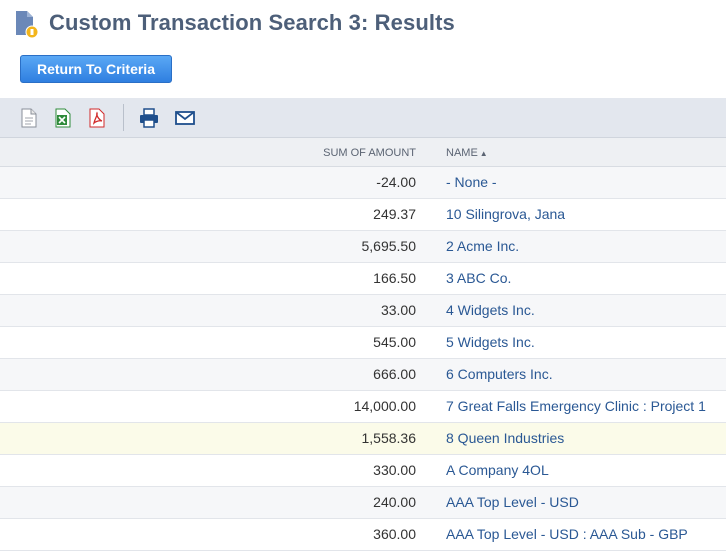  I want to click on table-header: SUM OF AMOUNT NAME ▲, so click(363, 152).